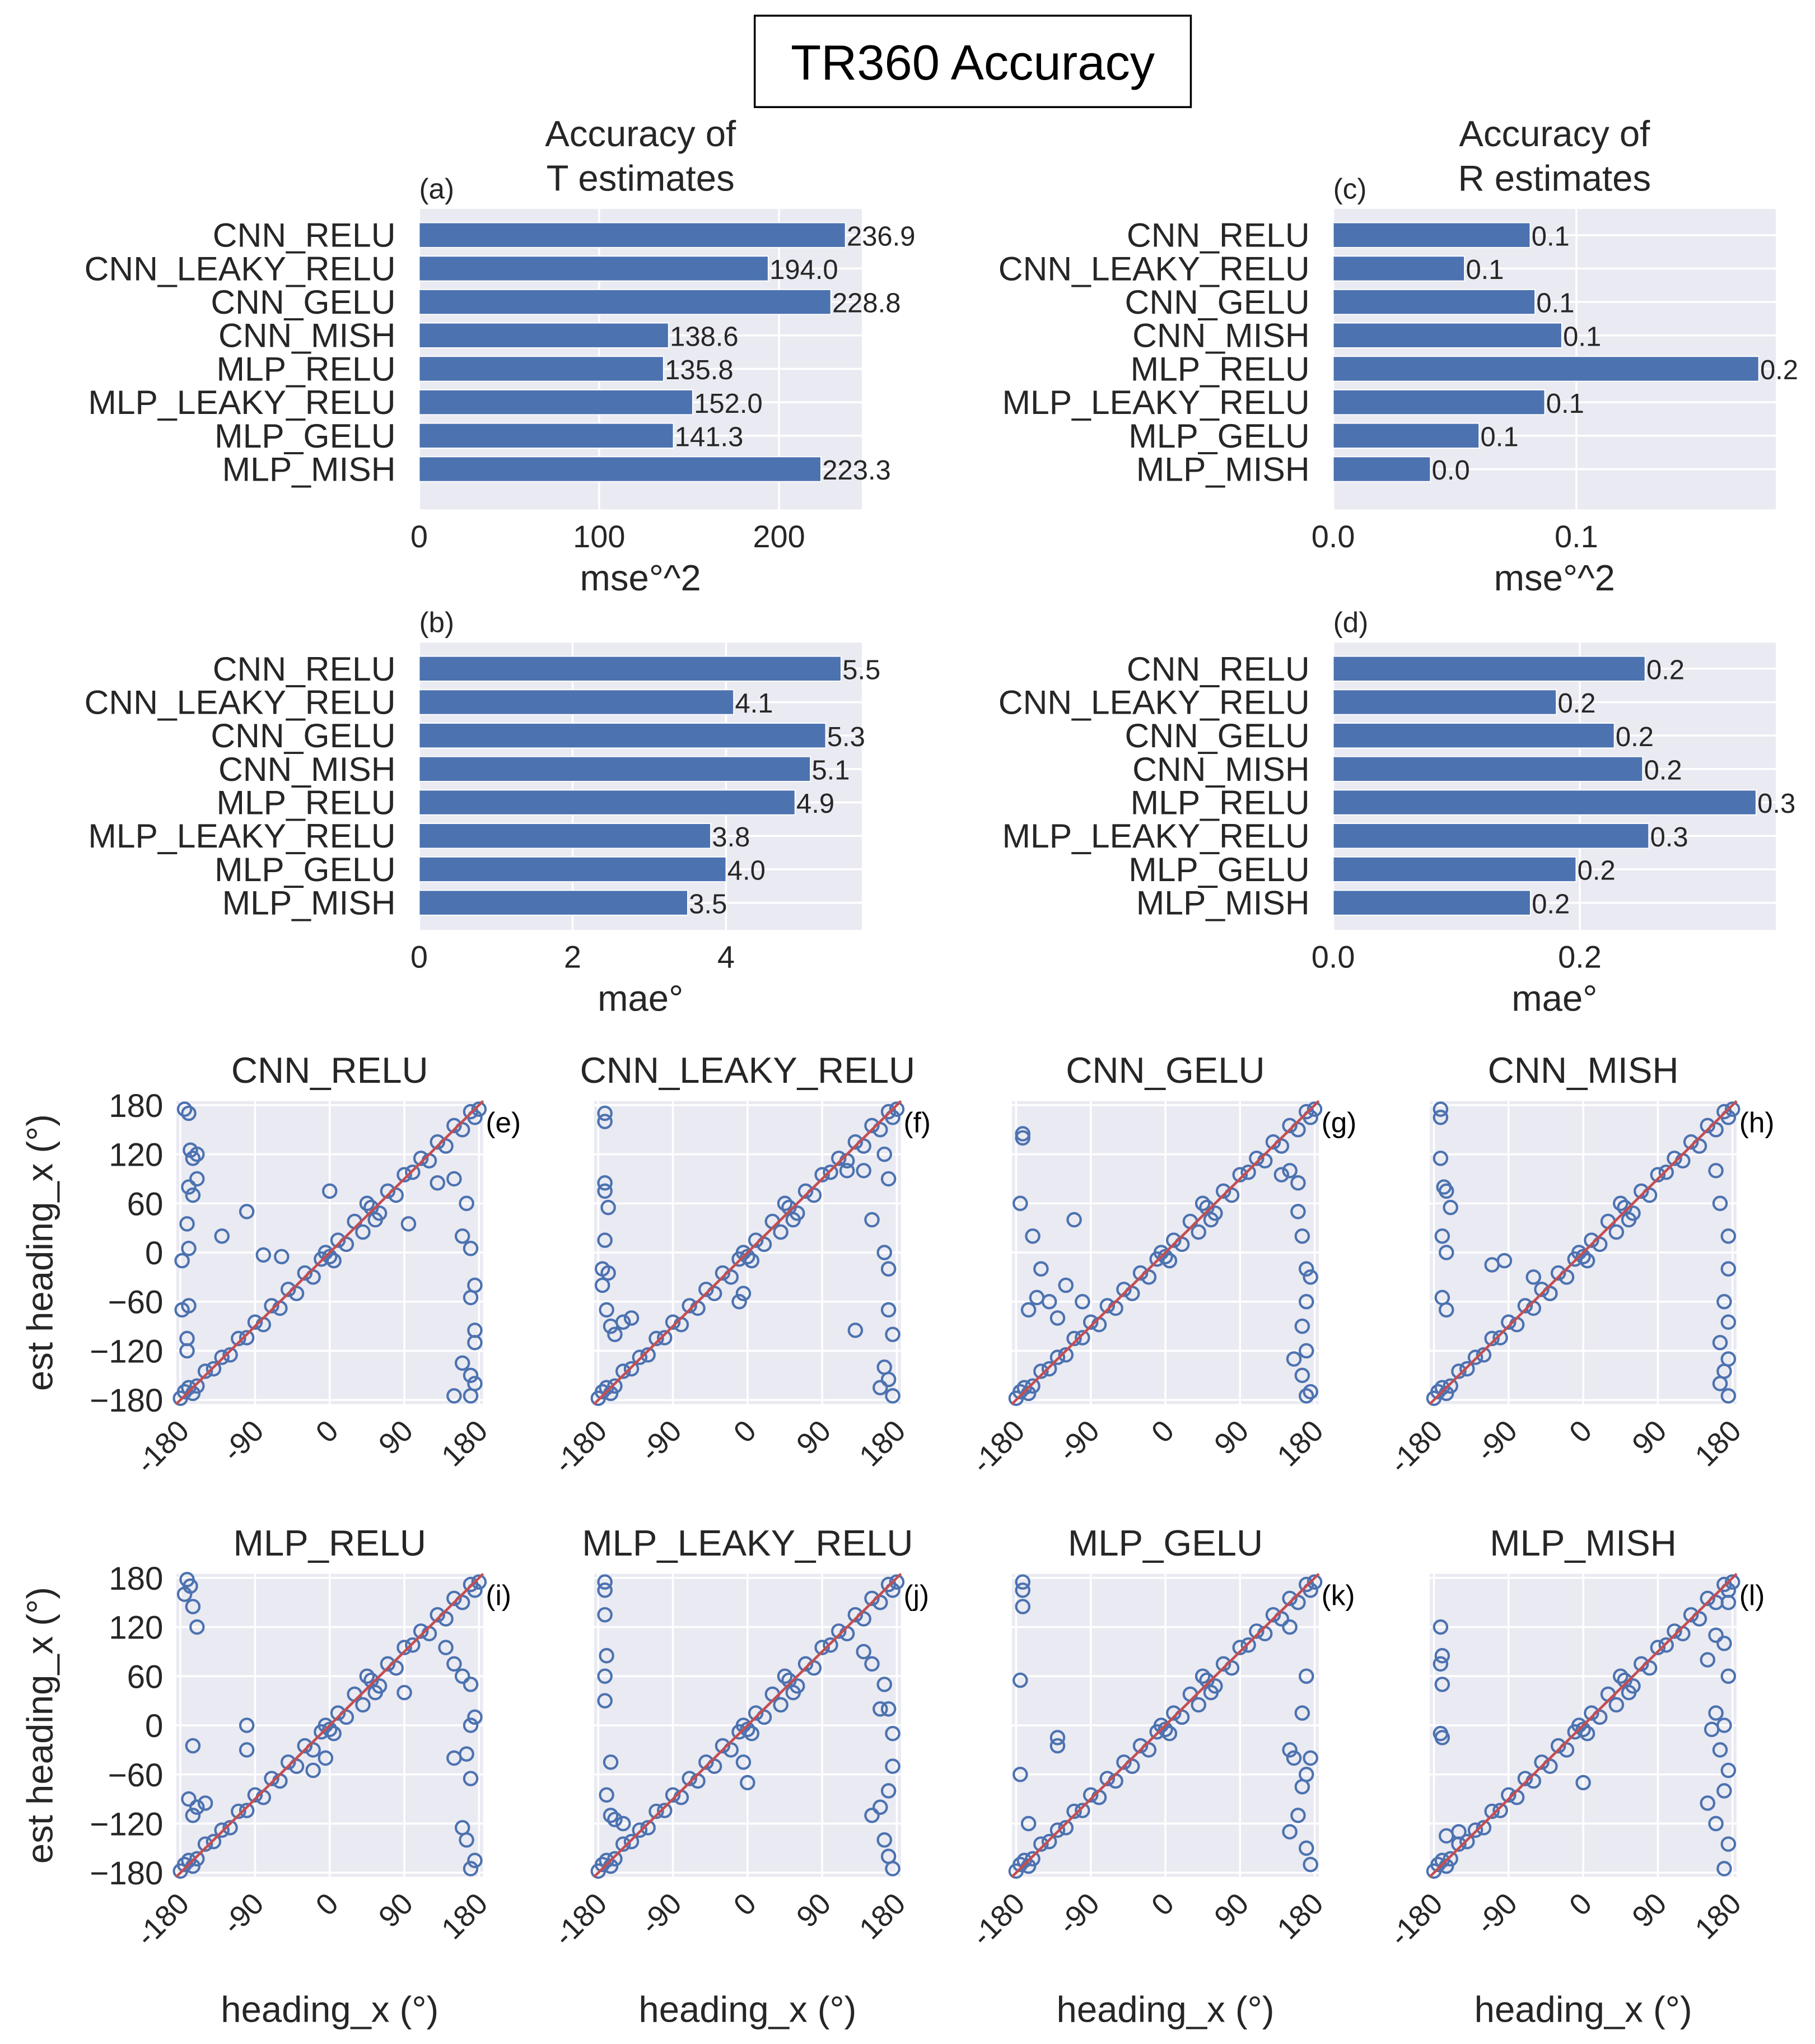 The width and height of the screenshot is (1815, 2044). Describe the element at coordinates (1663, 771) in the screenshot. I see `data-label: 0.2` at that location.